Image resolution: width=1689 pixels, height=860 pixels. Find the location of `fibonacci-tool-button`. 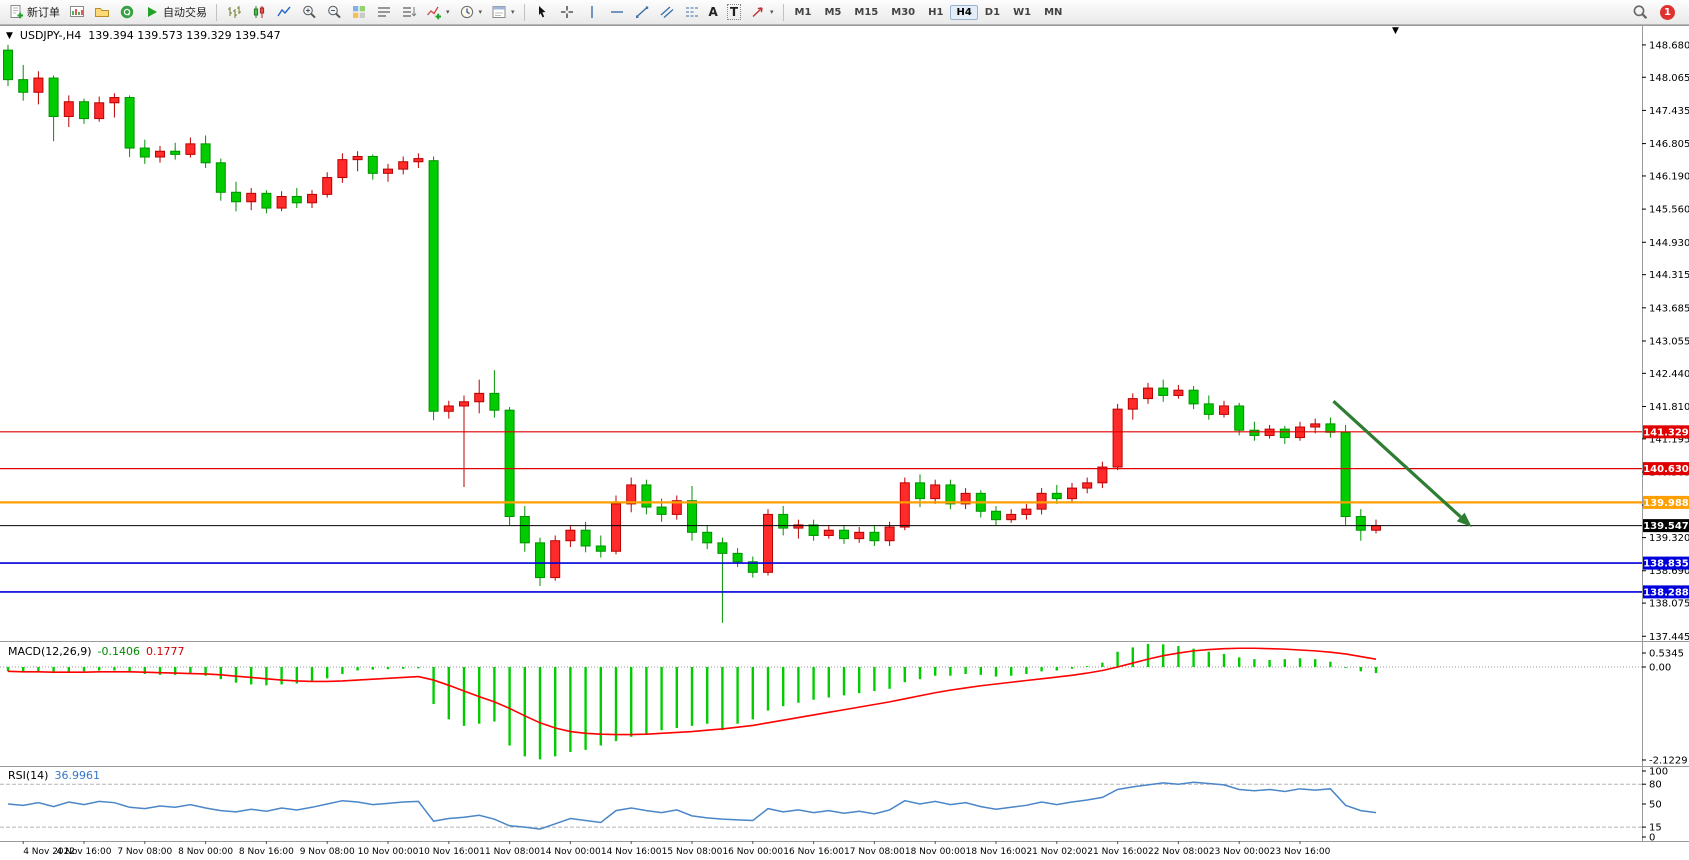

fibonacci-tool-button is located at coordinates (692, 12).